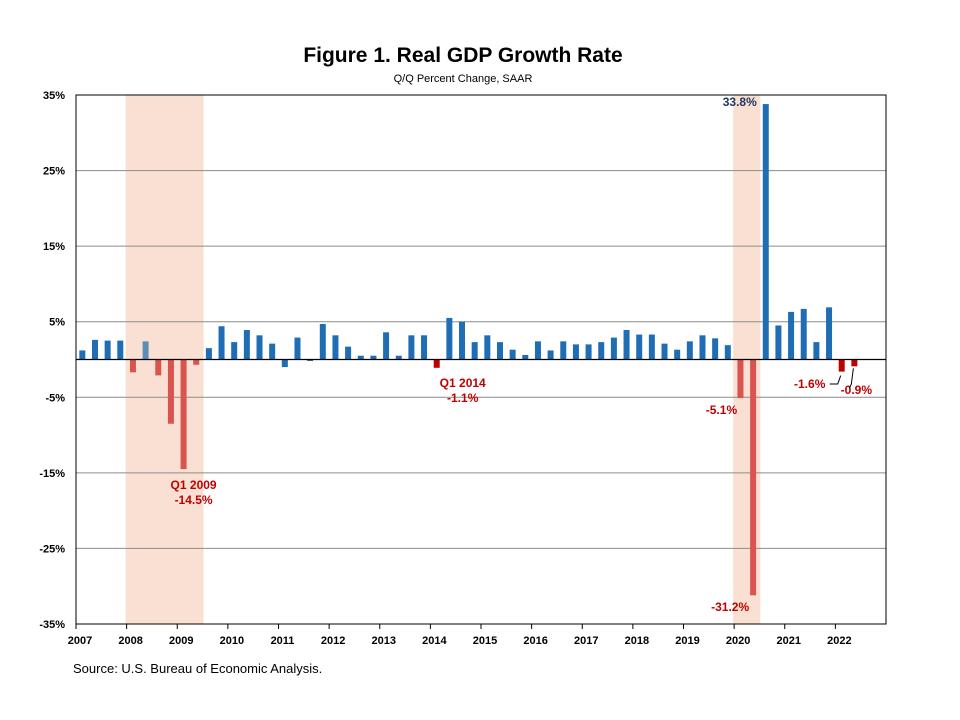  I want to click on bar-2021-q4, so click(829, 333).